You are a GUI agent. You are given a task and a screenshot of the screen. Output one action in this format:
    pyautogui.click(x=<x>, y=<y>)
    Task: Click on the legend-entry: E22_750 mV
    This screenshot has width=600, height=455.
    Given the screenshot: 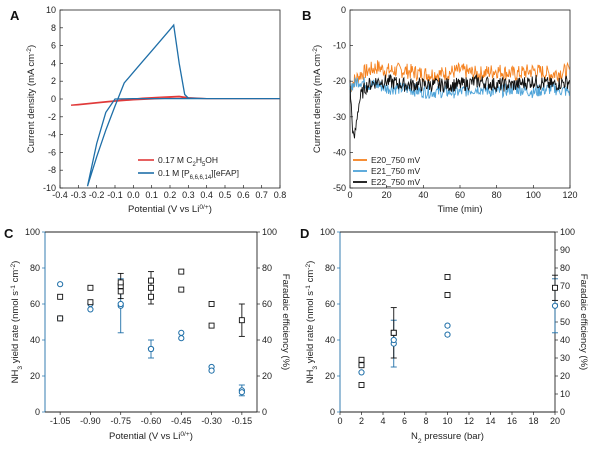 What is the action you would take?
    pyautogui.click(x=395, y=182)
    